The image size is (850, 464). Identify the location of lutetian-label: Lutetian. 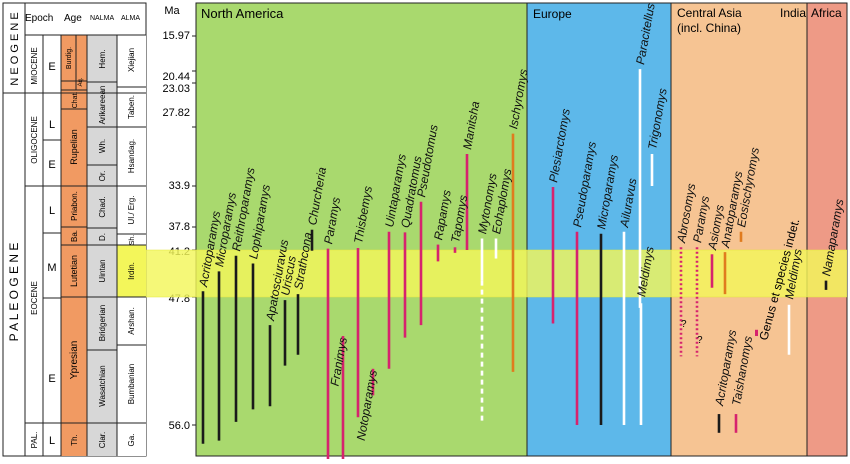
(74, 271).